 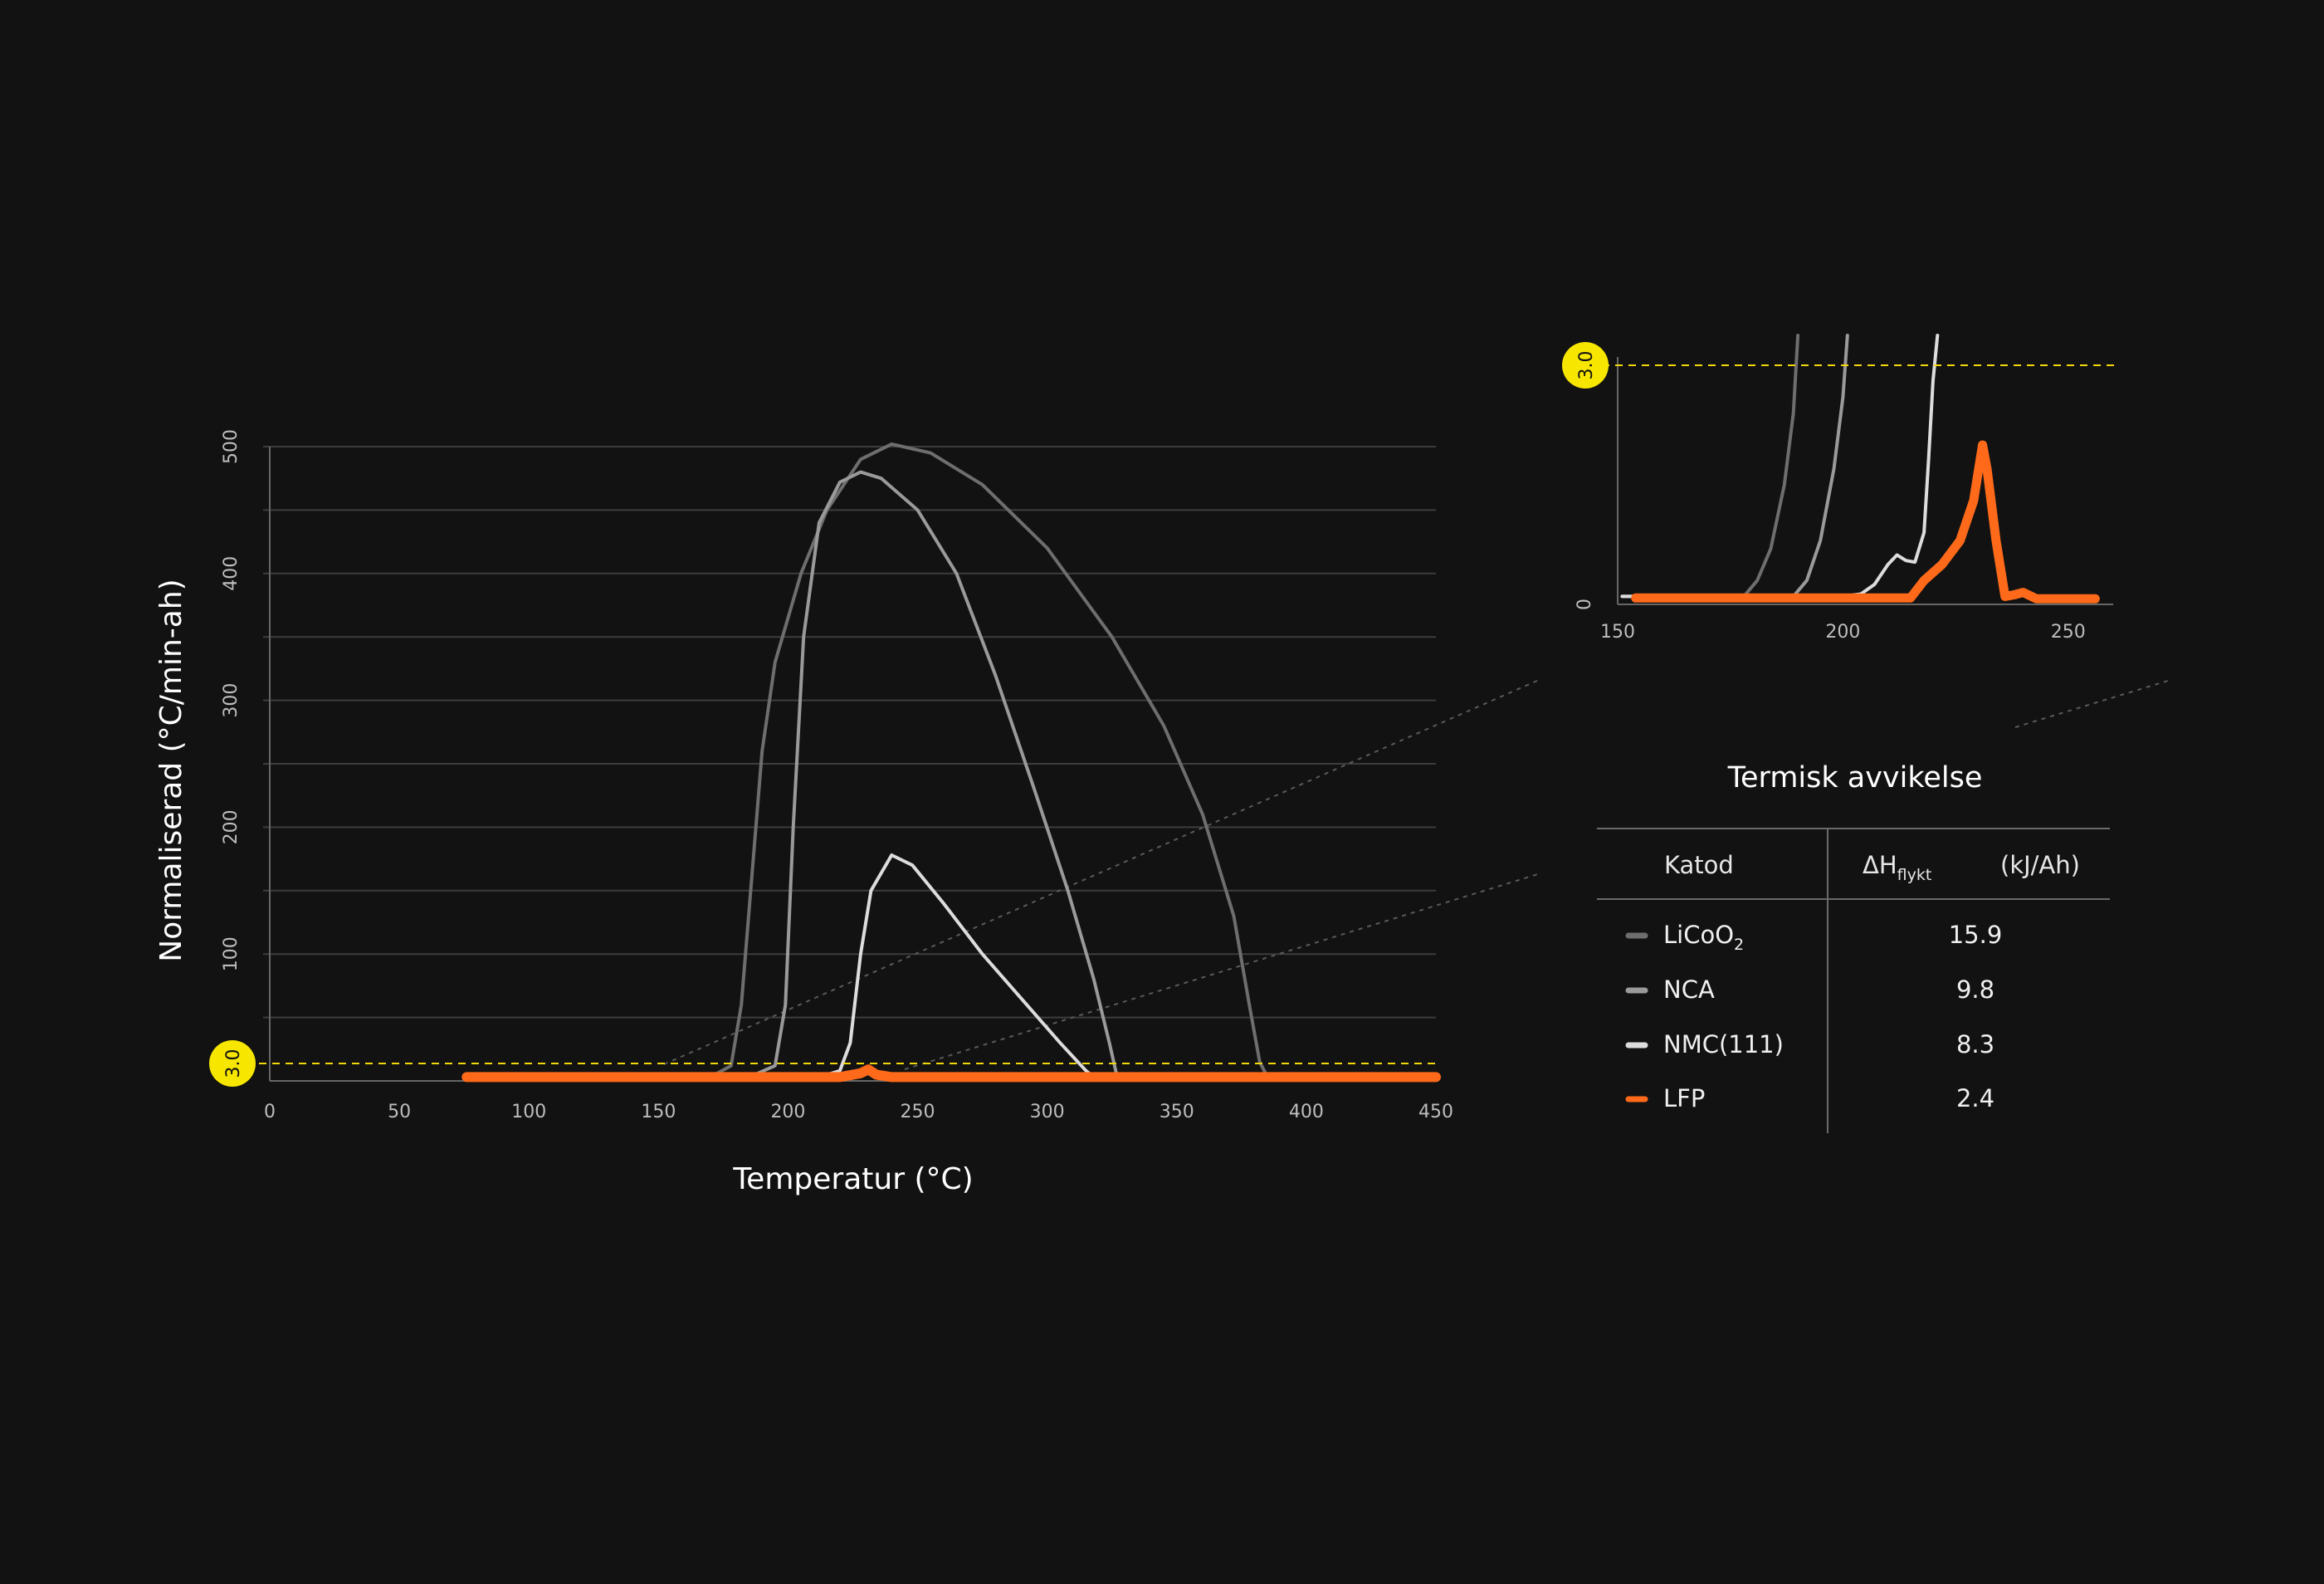 I want to click on main-threshold: 3.0, so click(x=822, y=1064).